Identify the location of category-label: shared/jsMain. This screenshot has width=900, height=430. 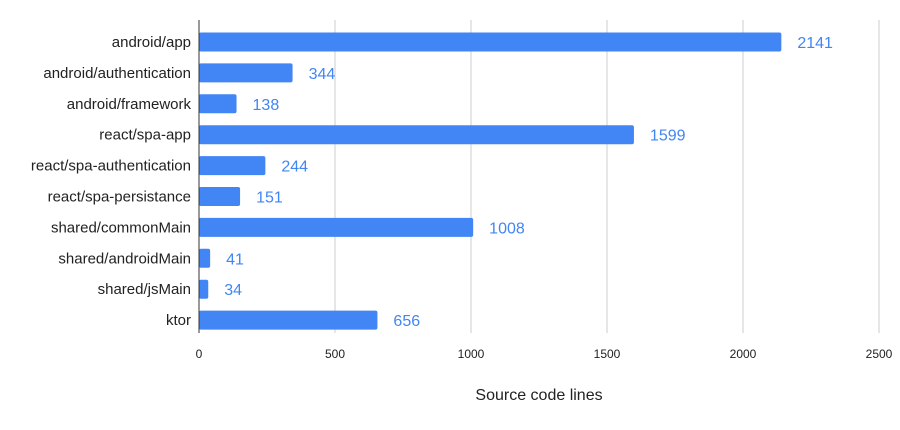
(144, 289).